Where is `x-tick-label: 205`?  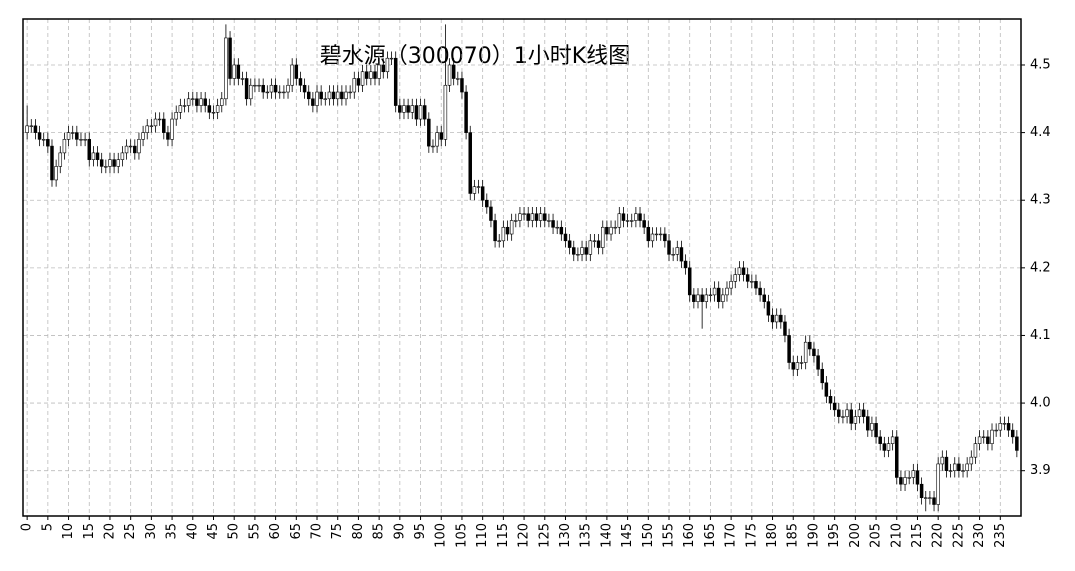 x-tick-label: 205 is located at coordinates (876, 535).